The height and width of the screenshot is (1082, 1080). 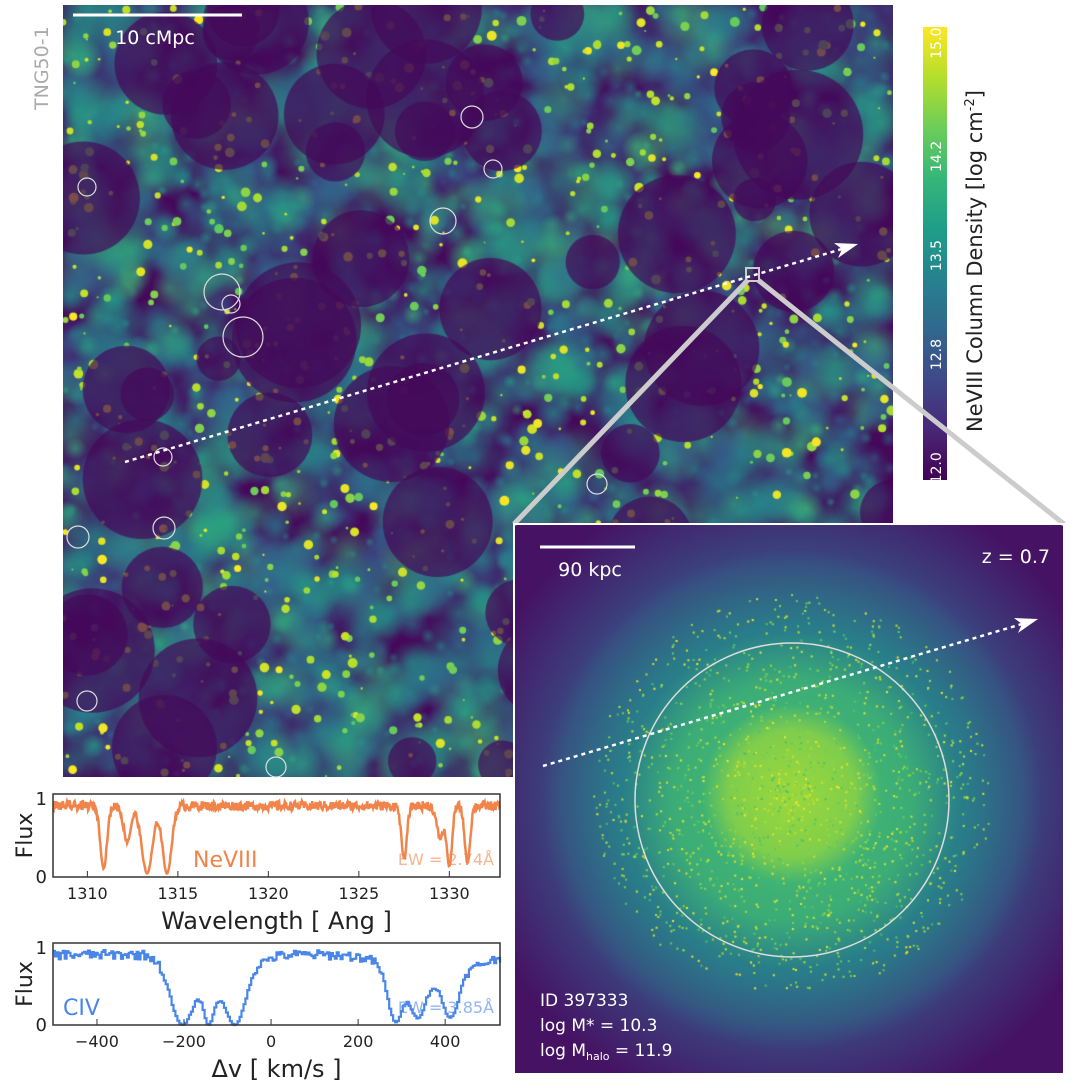 What do you see at coordinates (81, 1008) in the screenshot?
I see `ion-label: CIV` at bounding box center [81, 1008].